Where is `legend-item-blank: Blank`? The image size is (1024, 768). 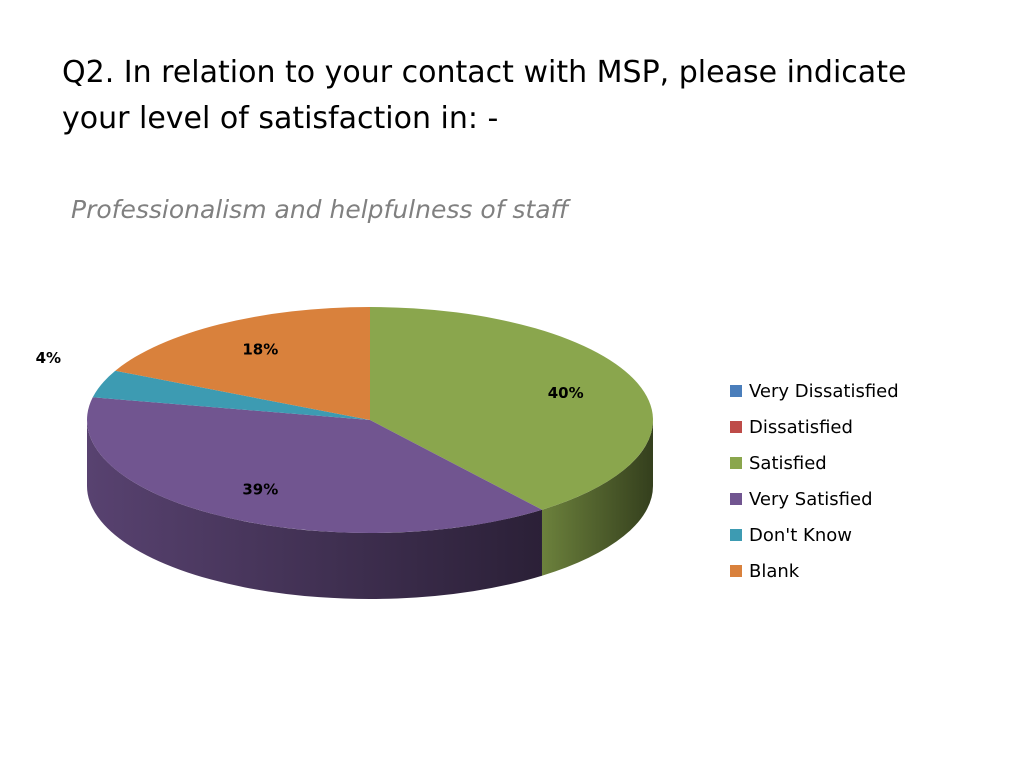
legend-item-blank: Blank is located at coordinates (814, 571).